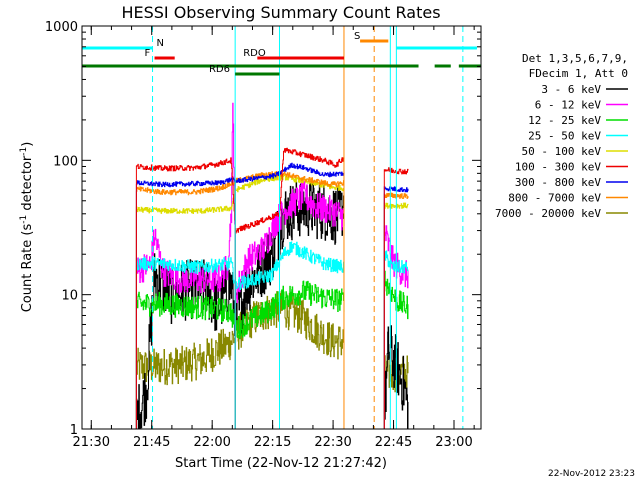 The image size is (640, 480). Describe the element at coordinates (24, 151) in the screenshot. I see `y-axis-label-sup2: -1` at that location.